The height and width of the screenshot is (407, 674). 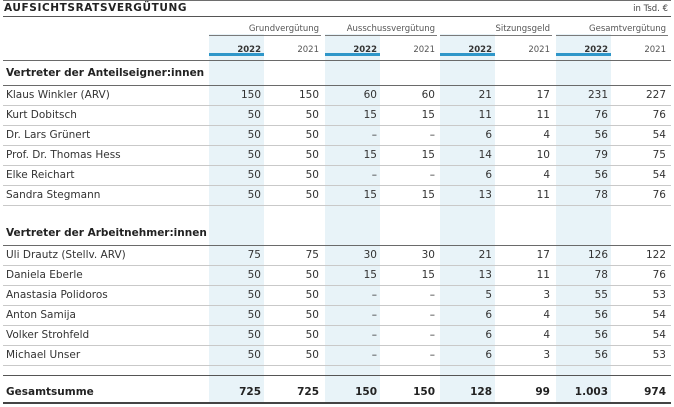 I want to click on member-name: Prof. Dr. Thomas Hess, so click(x=63, y=155).